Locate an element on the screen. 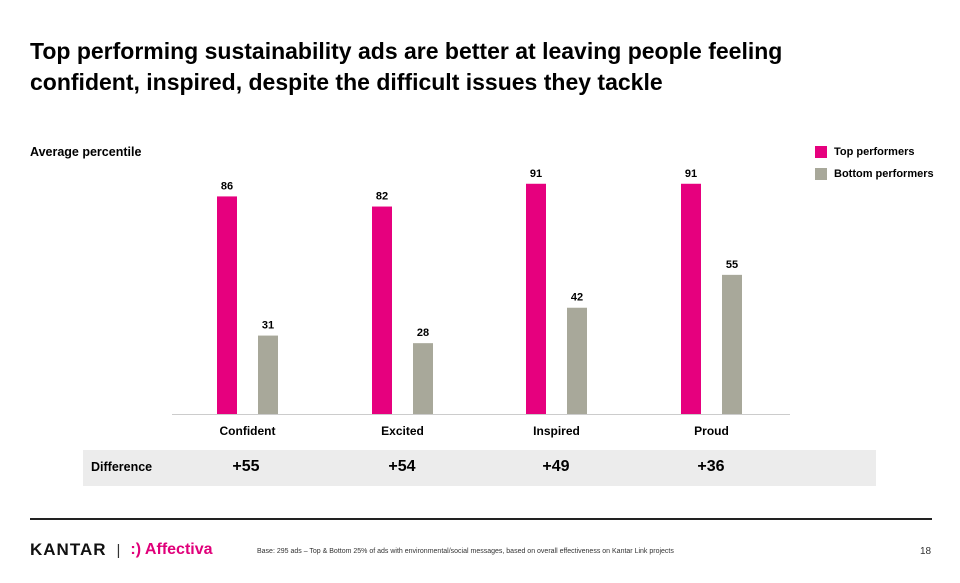 The image size is (960, 583). data-label: 42 is located at coordinates (577, 298).